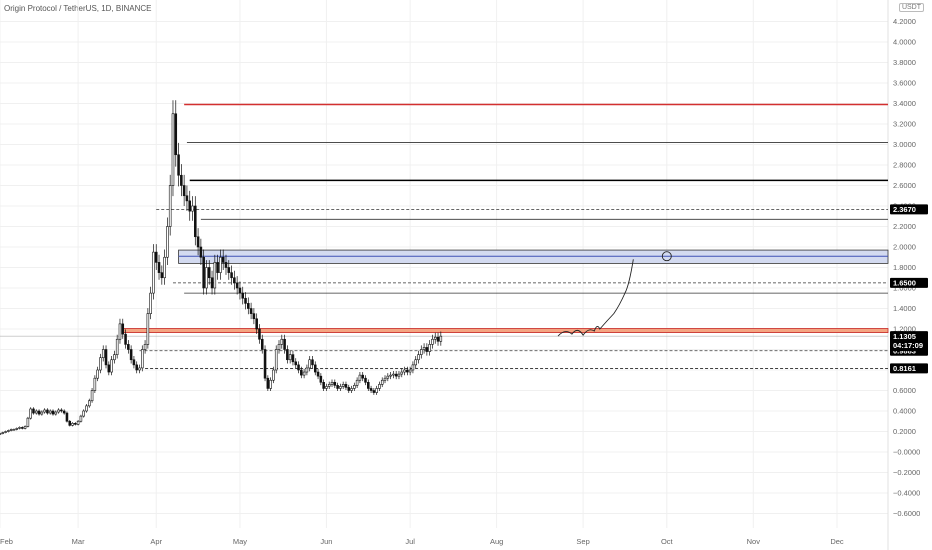 The width and height of the screenshot is (932, 550). I want to click on price-tick-label: 0.6000, so click(904, 390).